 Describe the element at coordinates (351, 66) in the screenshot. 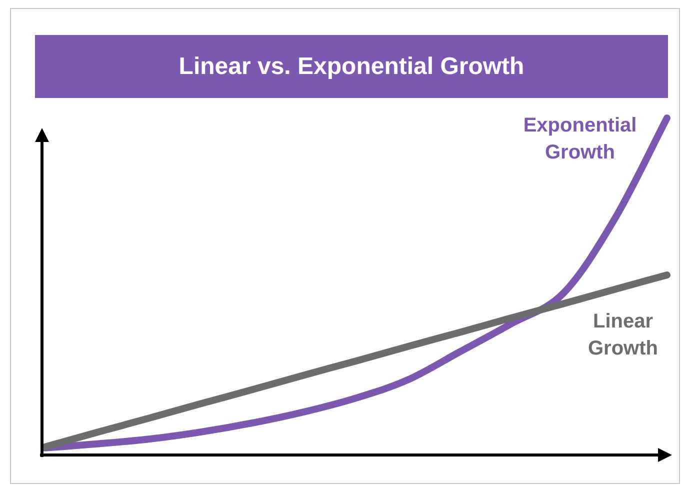

I see `chart-title: Linear vs. Exponential Growth` at that location.